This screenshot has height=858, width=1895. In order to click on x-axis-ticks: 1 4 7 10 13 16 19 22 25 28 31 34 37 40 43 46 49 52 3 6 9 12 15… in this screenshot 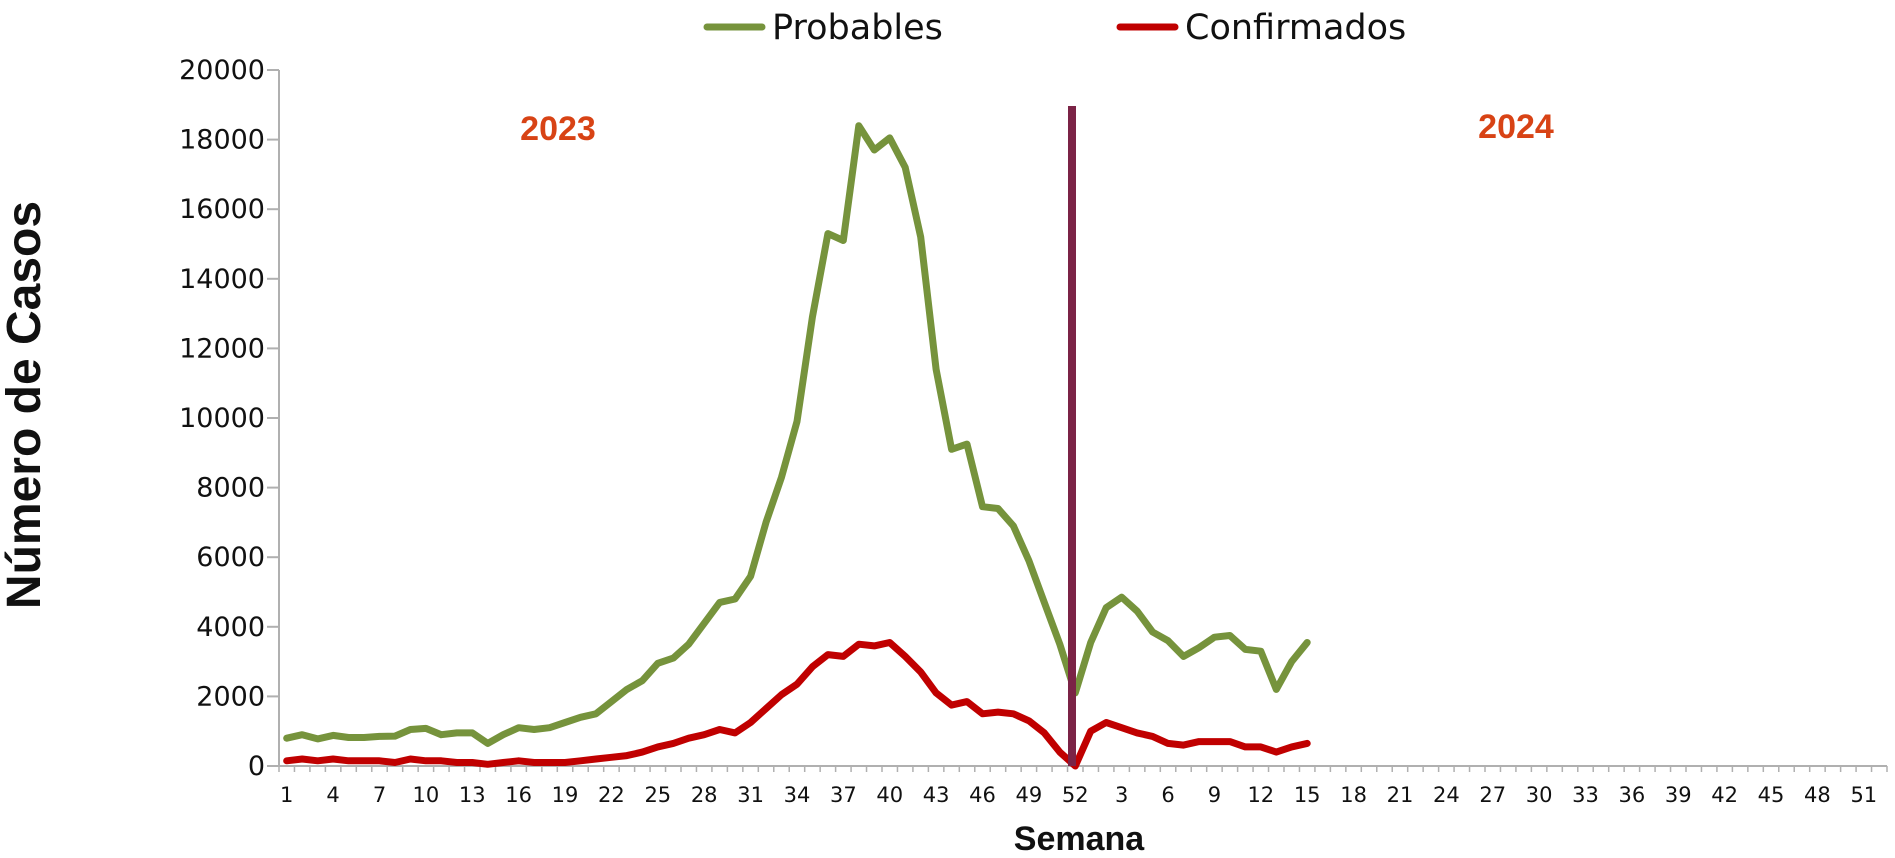, I will do `click(1083, 786)`.